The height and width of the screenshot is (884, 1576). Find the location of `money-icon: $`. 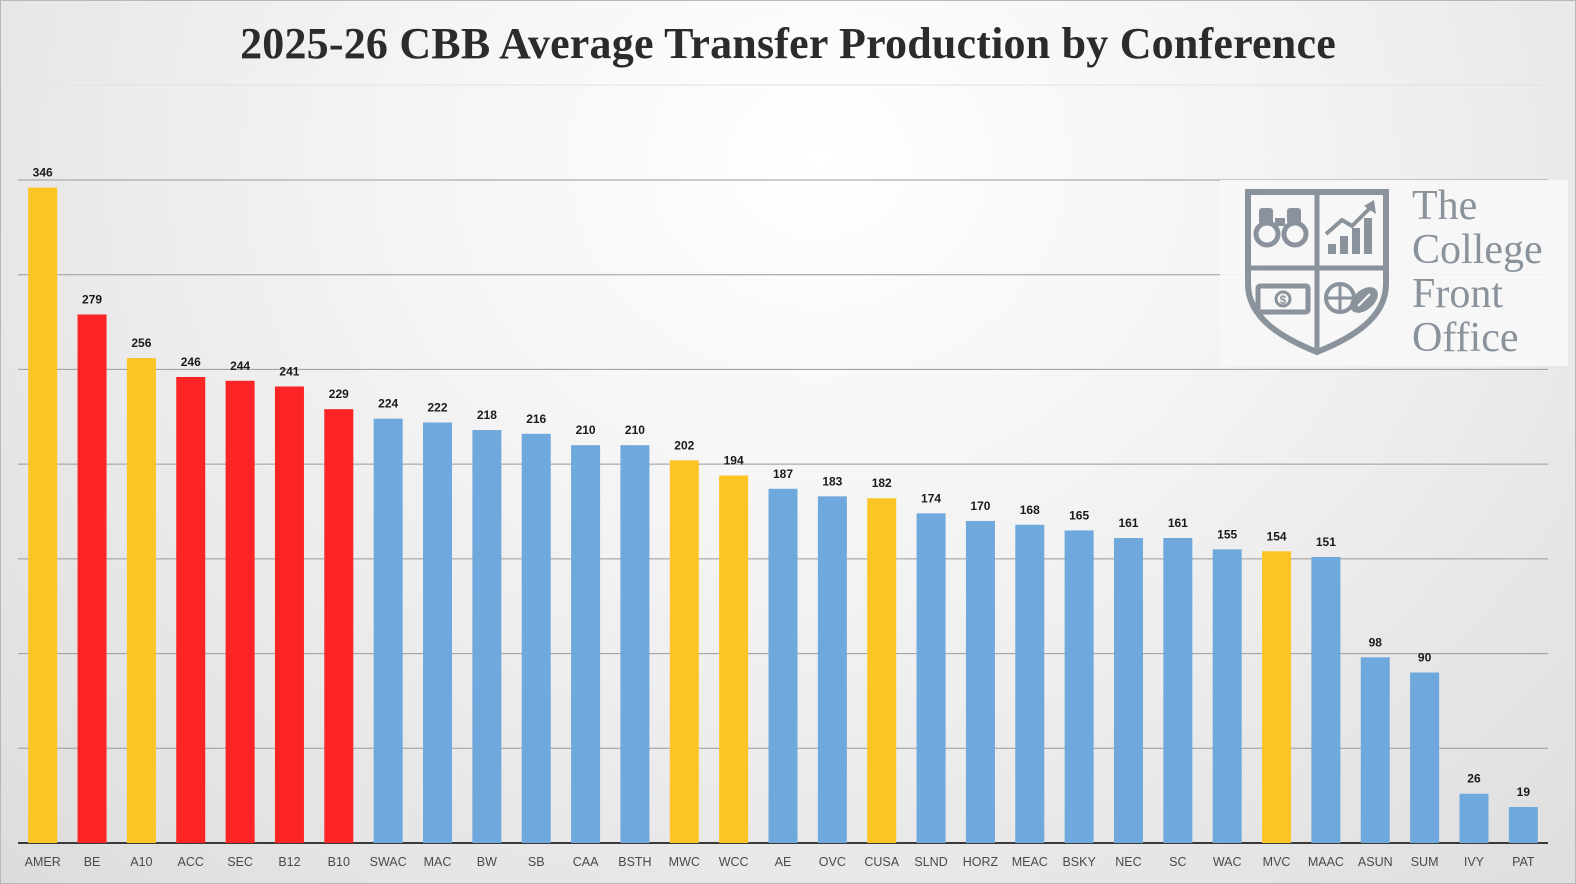

money-icon: $ is located at coordinates (1283, 299).